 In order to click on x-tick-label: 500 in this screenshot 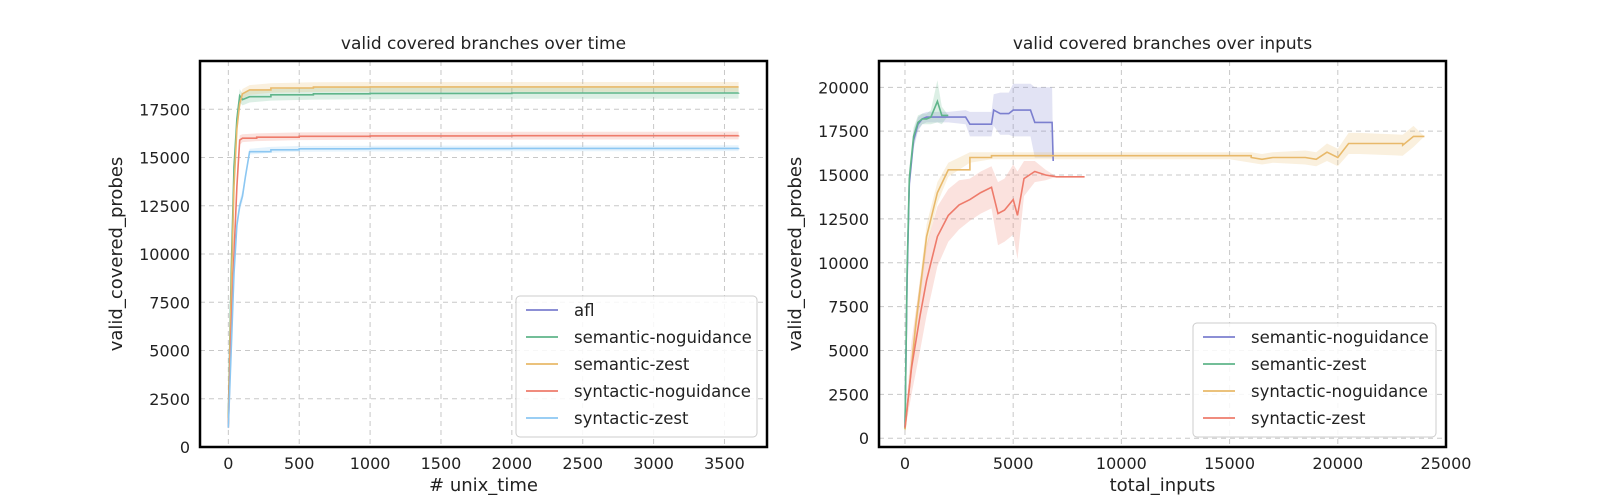, I will do `click(299, 463)`.